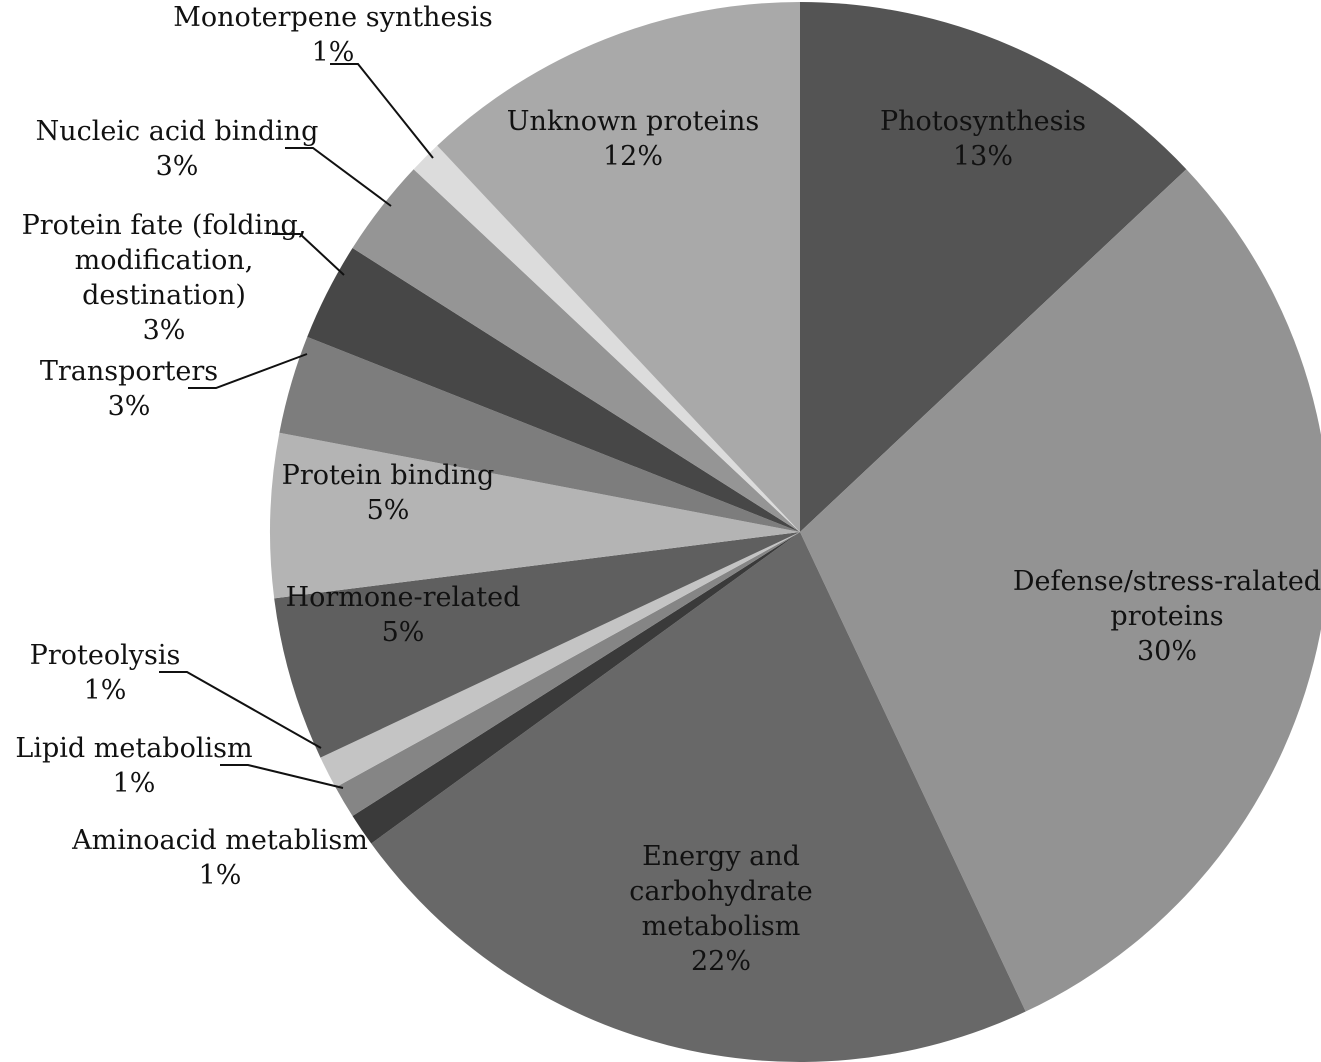 This screenshot has height=1062, width=1321. Describe the element at coordinates (721, 856) in the screenshot. I see `slice-name: Energy and` at that location.